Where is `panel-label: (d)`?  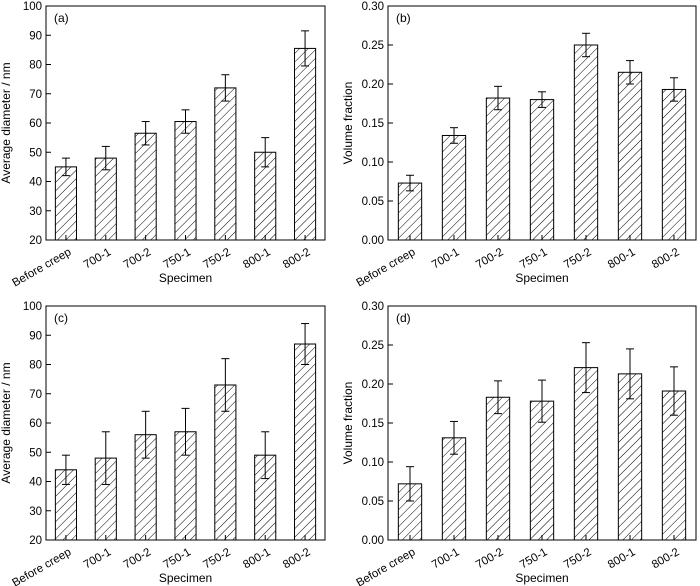 panel-label: (d) is located at coordinates (403, 318).